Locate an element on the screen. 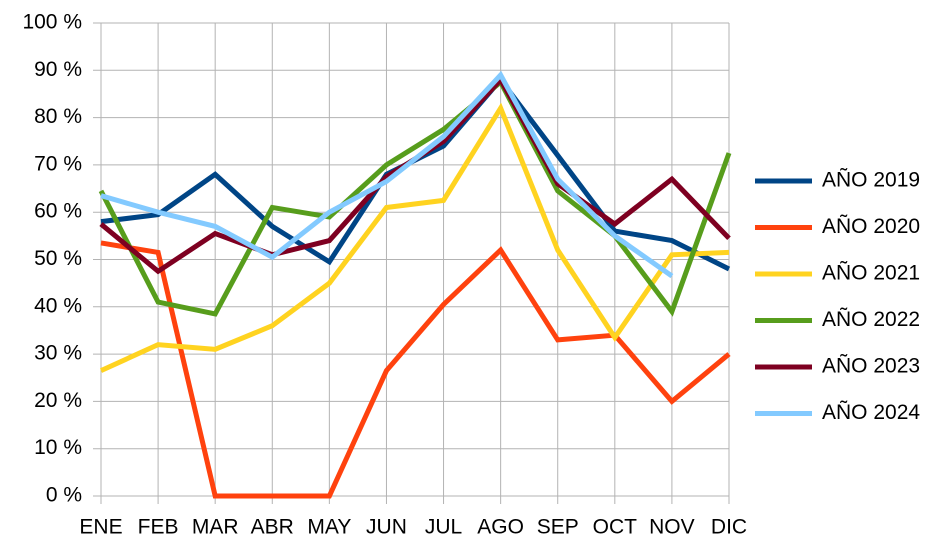  y-tick-label: 30 % is located at coordinates (58, 353).